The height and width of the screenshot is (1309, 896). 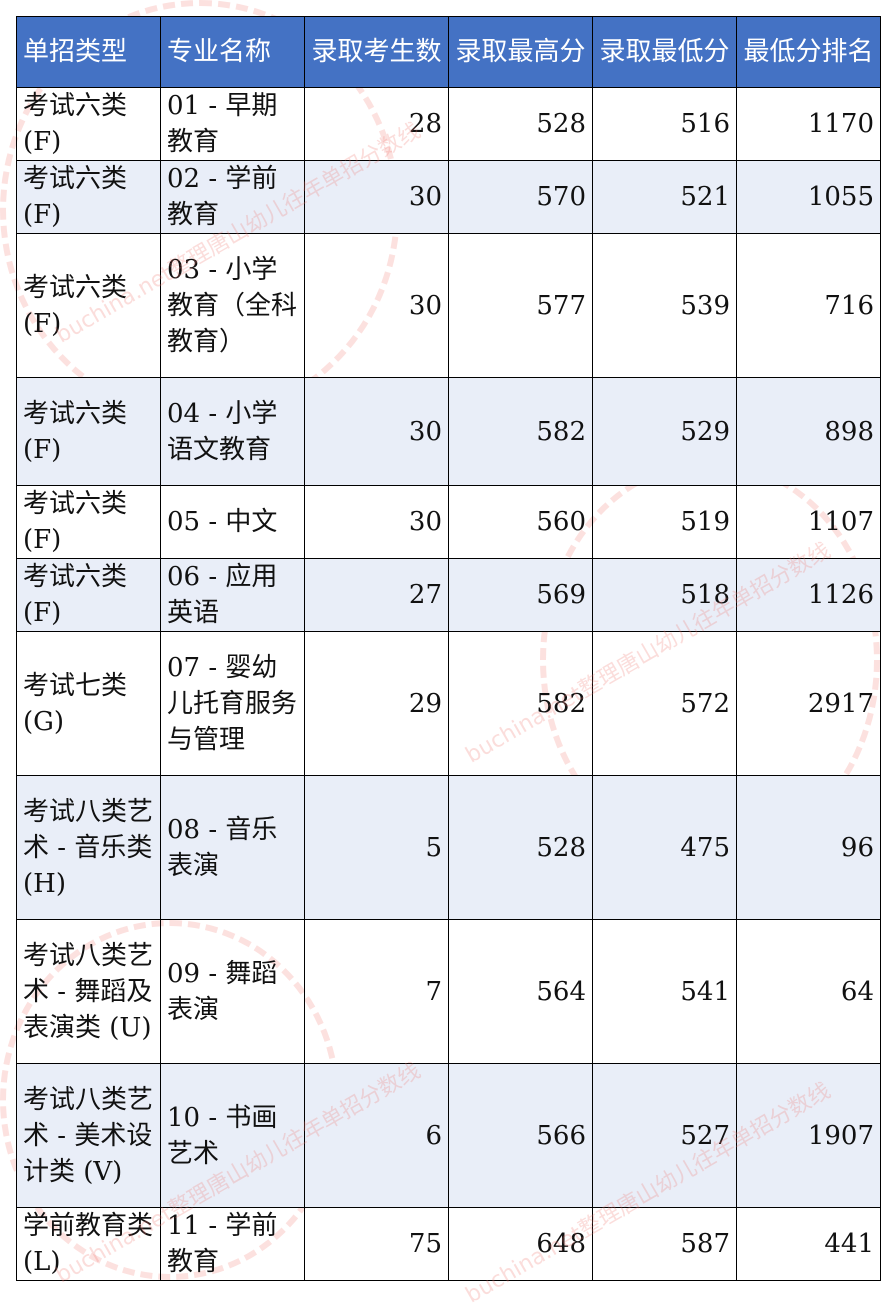 I want to click on table-row: 考试七类(G) 07 - 婴幼儿托育服务与管理 29 582 572 2917, so click(x=448, y=703).